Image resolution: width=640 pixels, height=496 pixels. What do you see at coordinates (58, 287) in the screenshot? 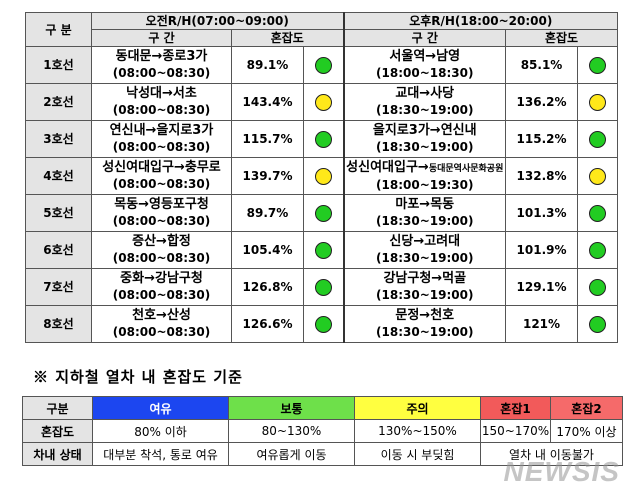
I see `line-name: 7호선` at bounding box center [58, 287].